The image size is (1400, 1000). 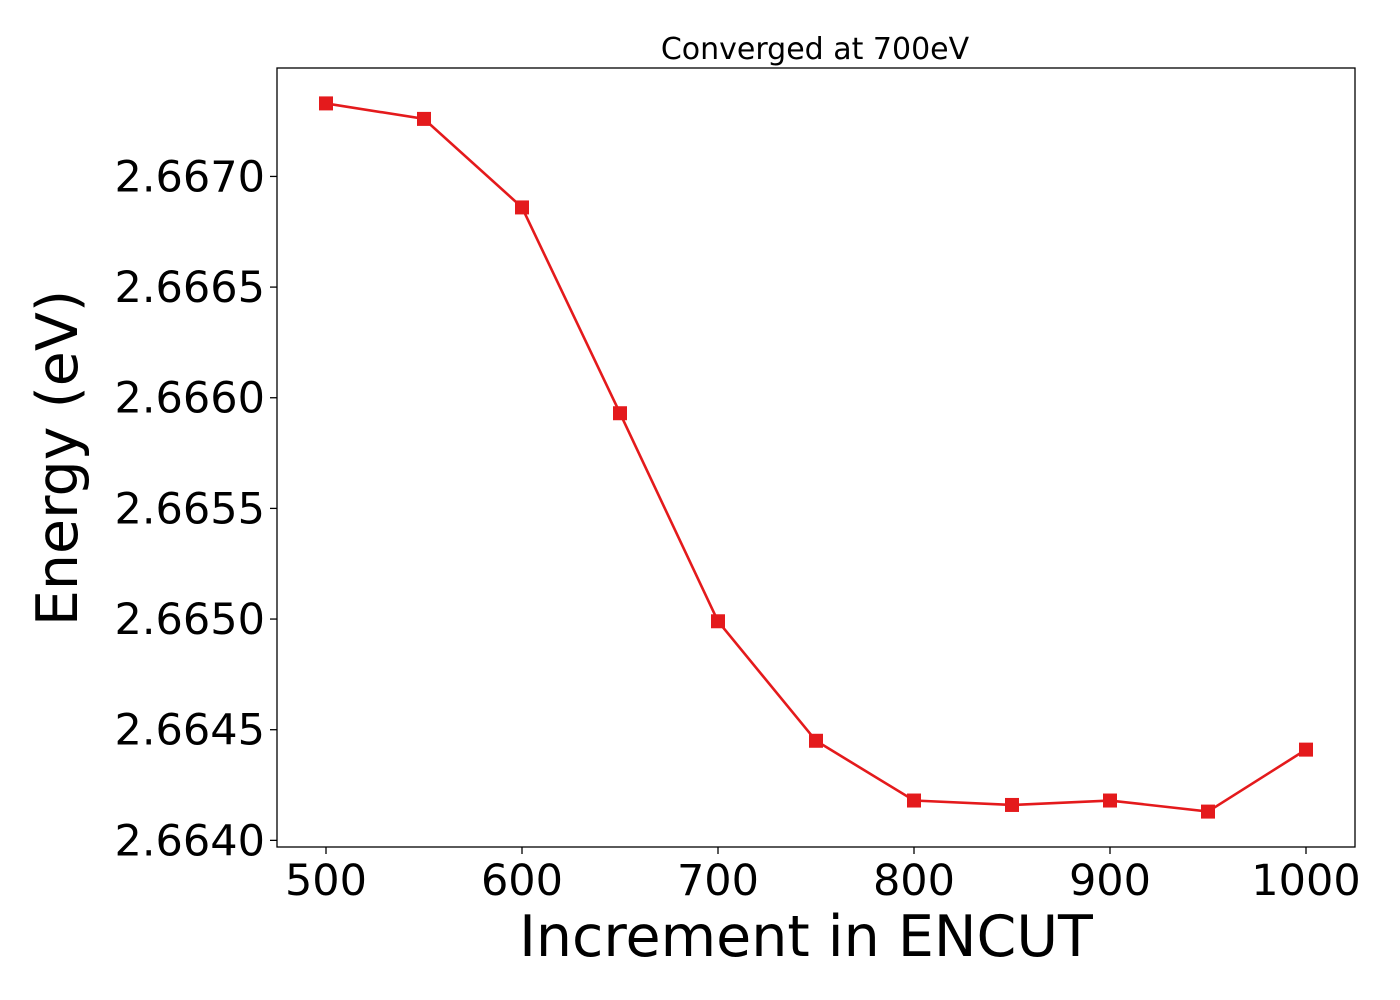 What do you see at coordinates (1110, 881) in the screenshot?
I see `x-tick-label: 900` at bounding box center [1110, 881].